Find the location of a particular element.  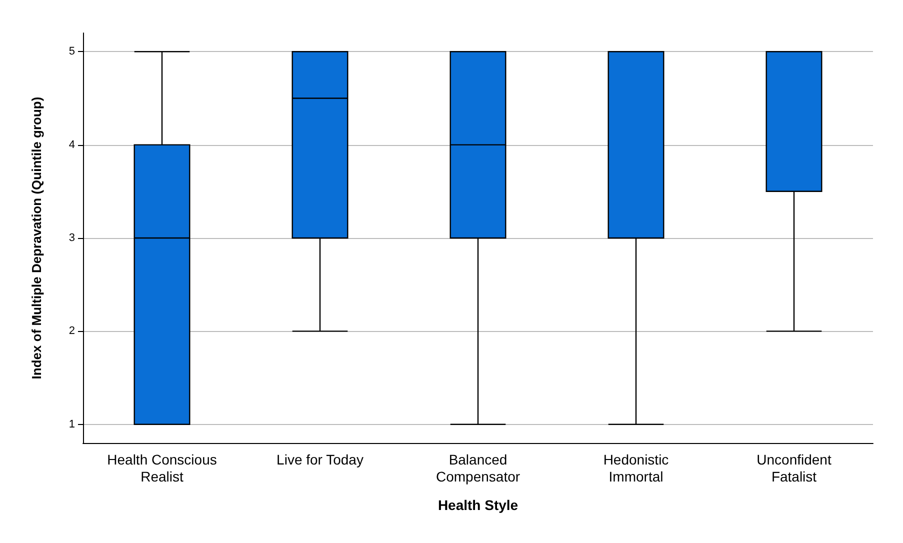

x-tick-label: Unconfident Fatalist is located at coordinates (794, 468).